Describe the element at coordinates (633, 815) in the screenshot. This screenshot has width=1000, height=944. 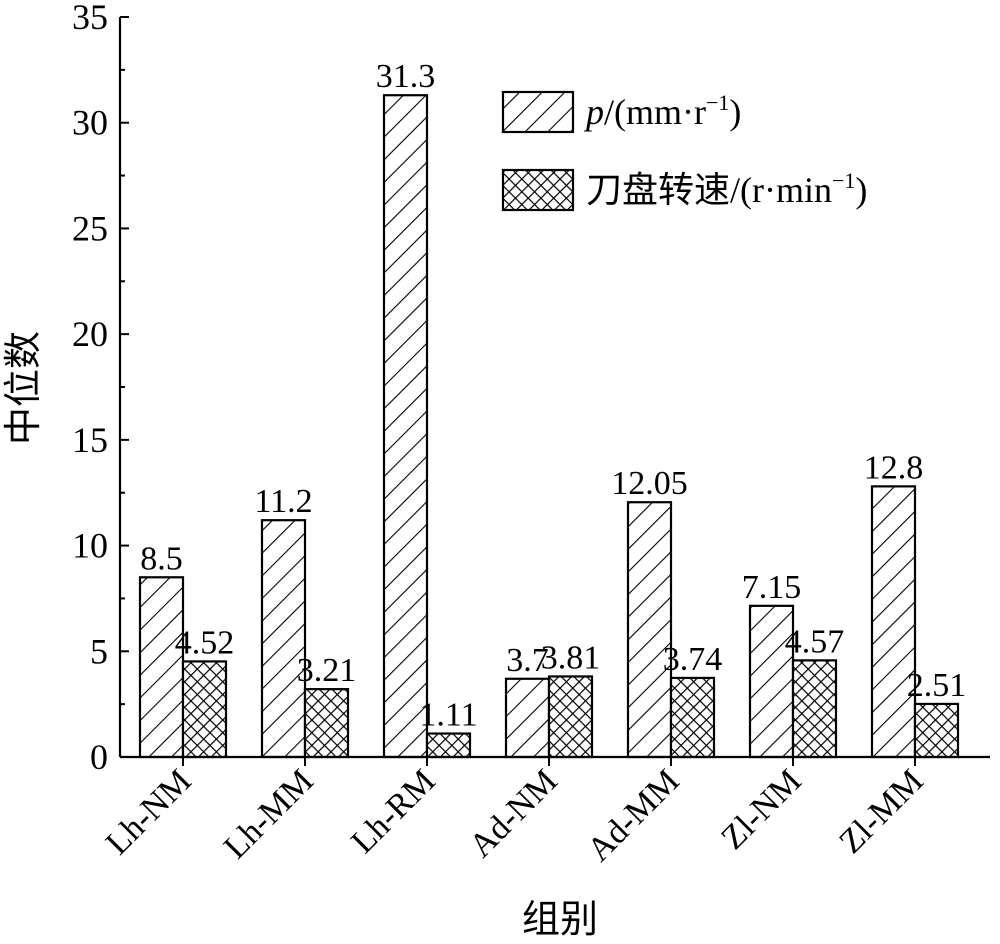
I see `x-tick-label: Ad-MM` at that location.